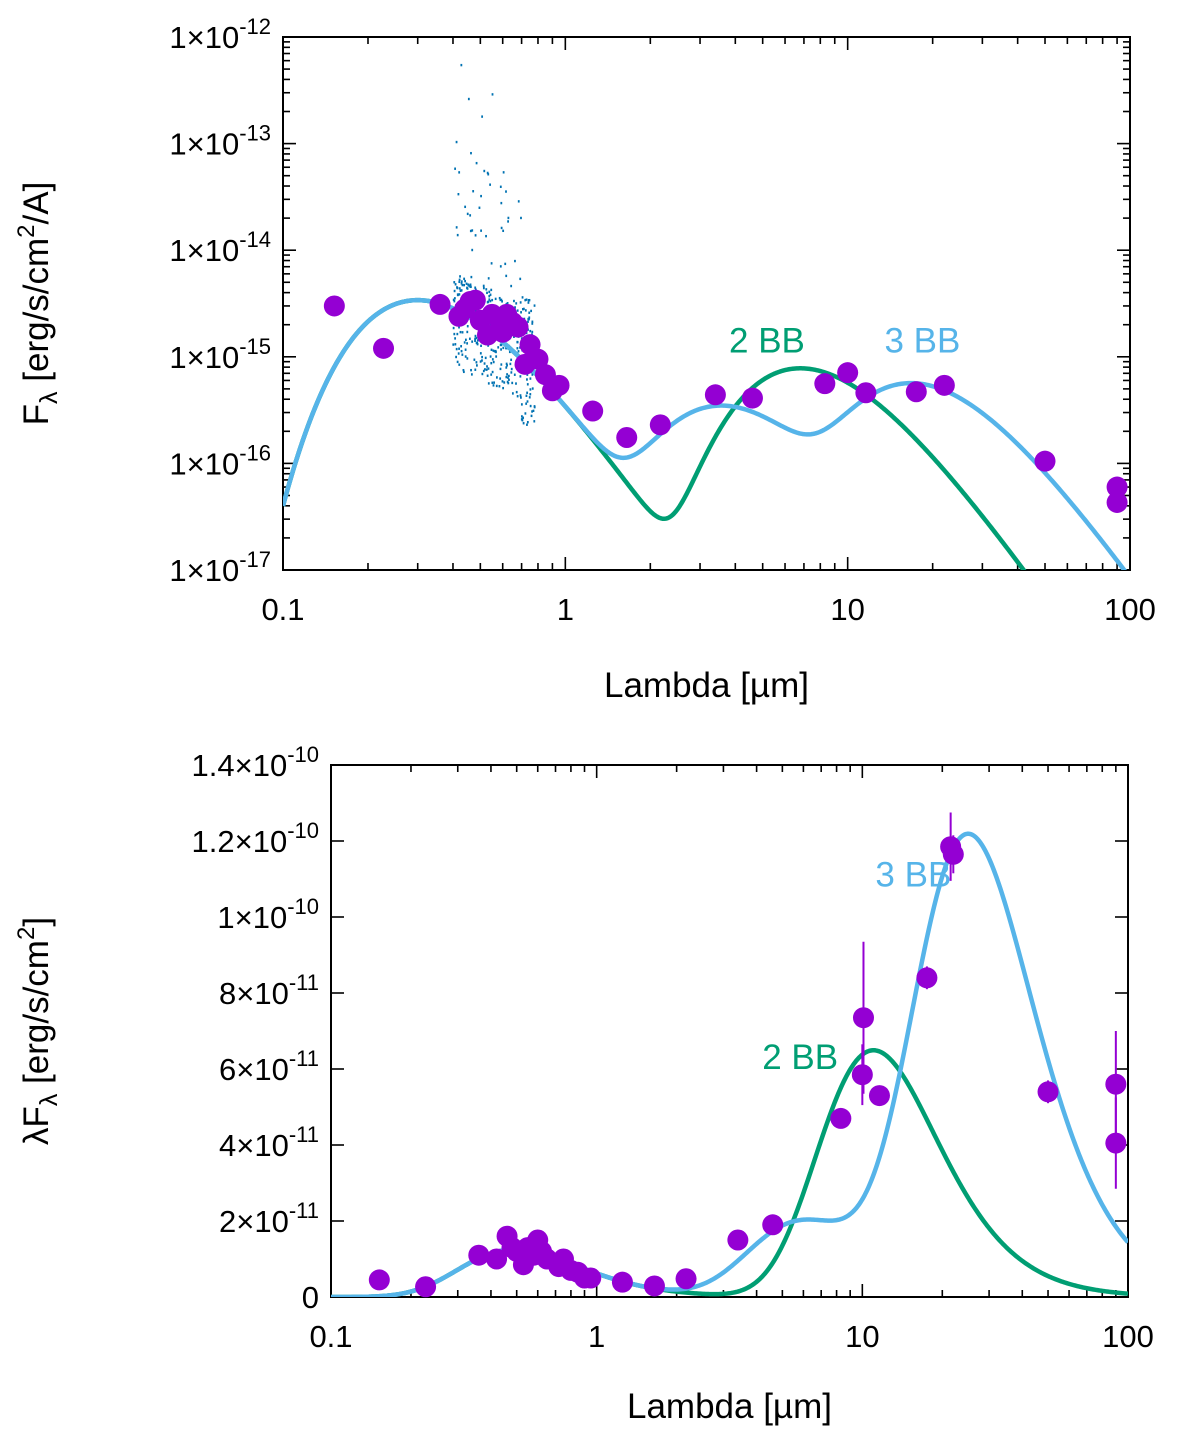  I want to click on y-axis-label: λFλ [erg/s/cm2], so click(38, 1031).